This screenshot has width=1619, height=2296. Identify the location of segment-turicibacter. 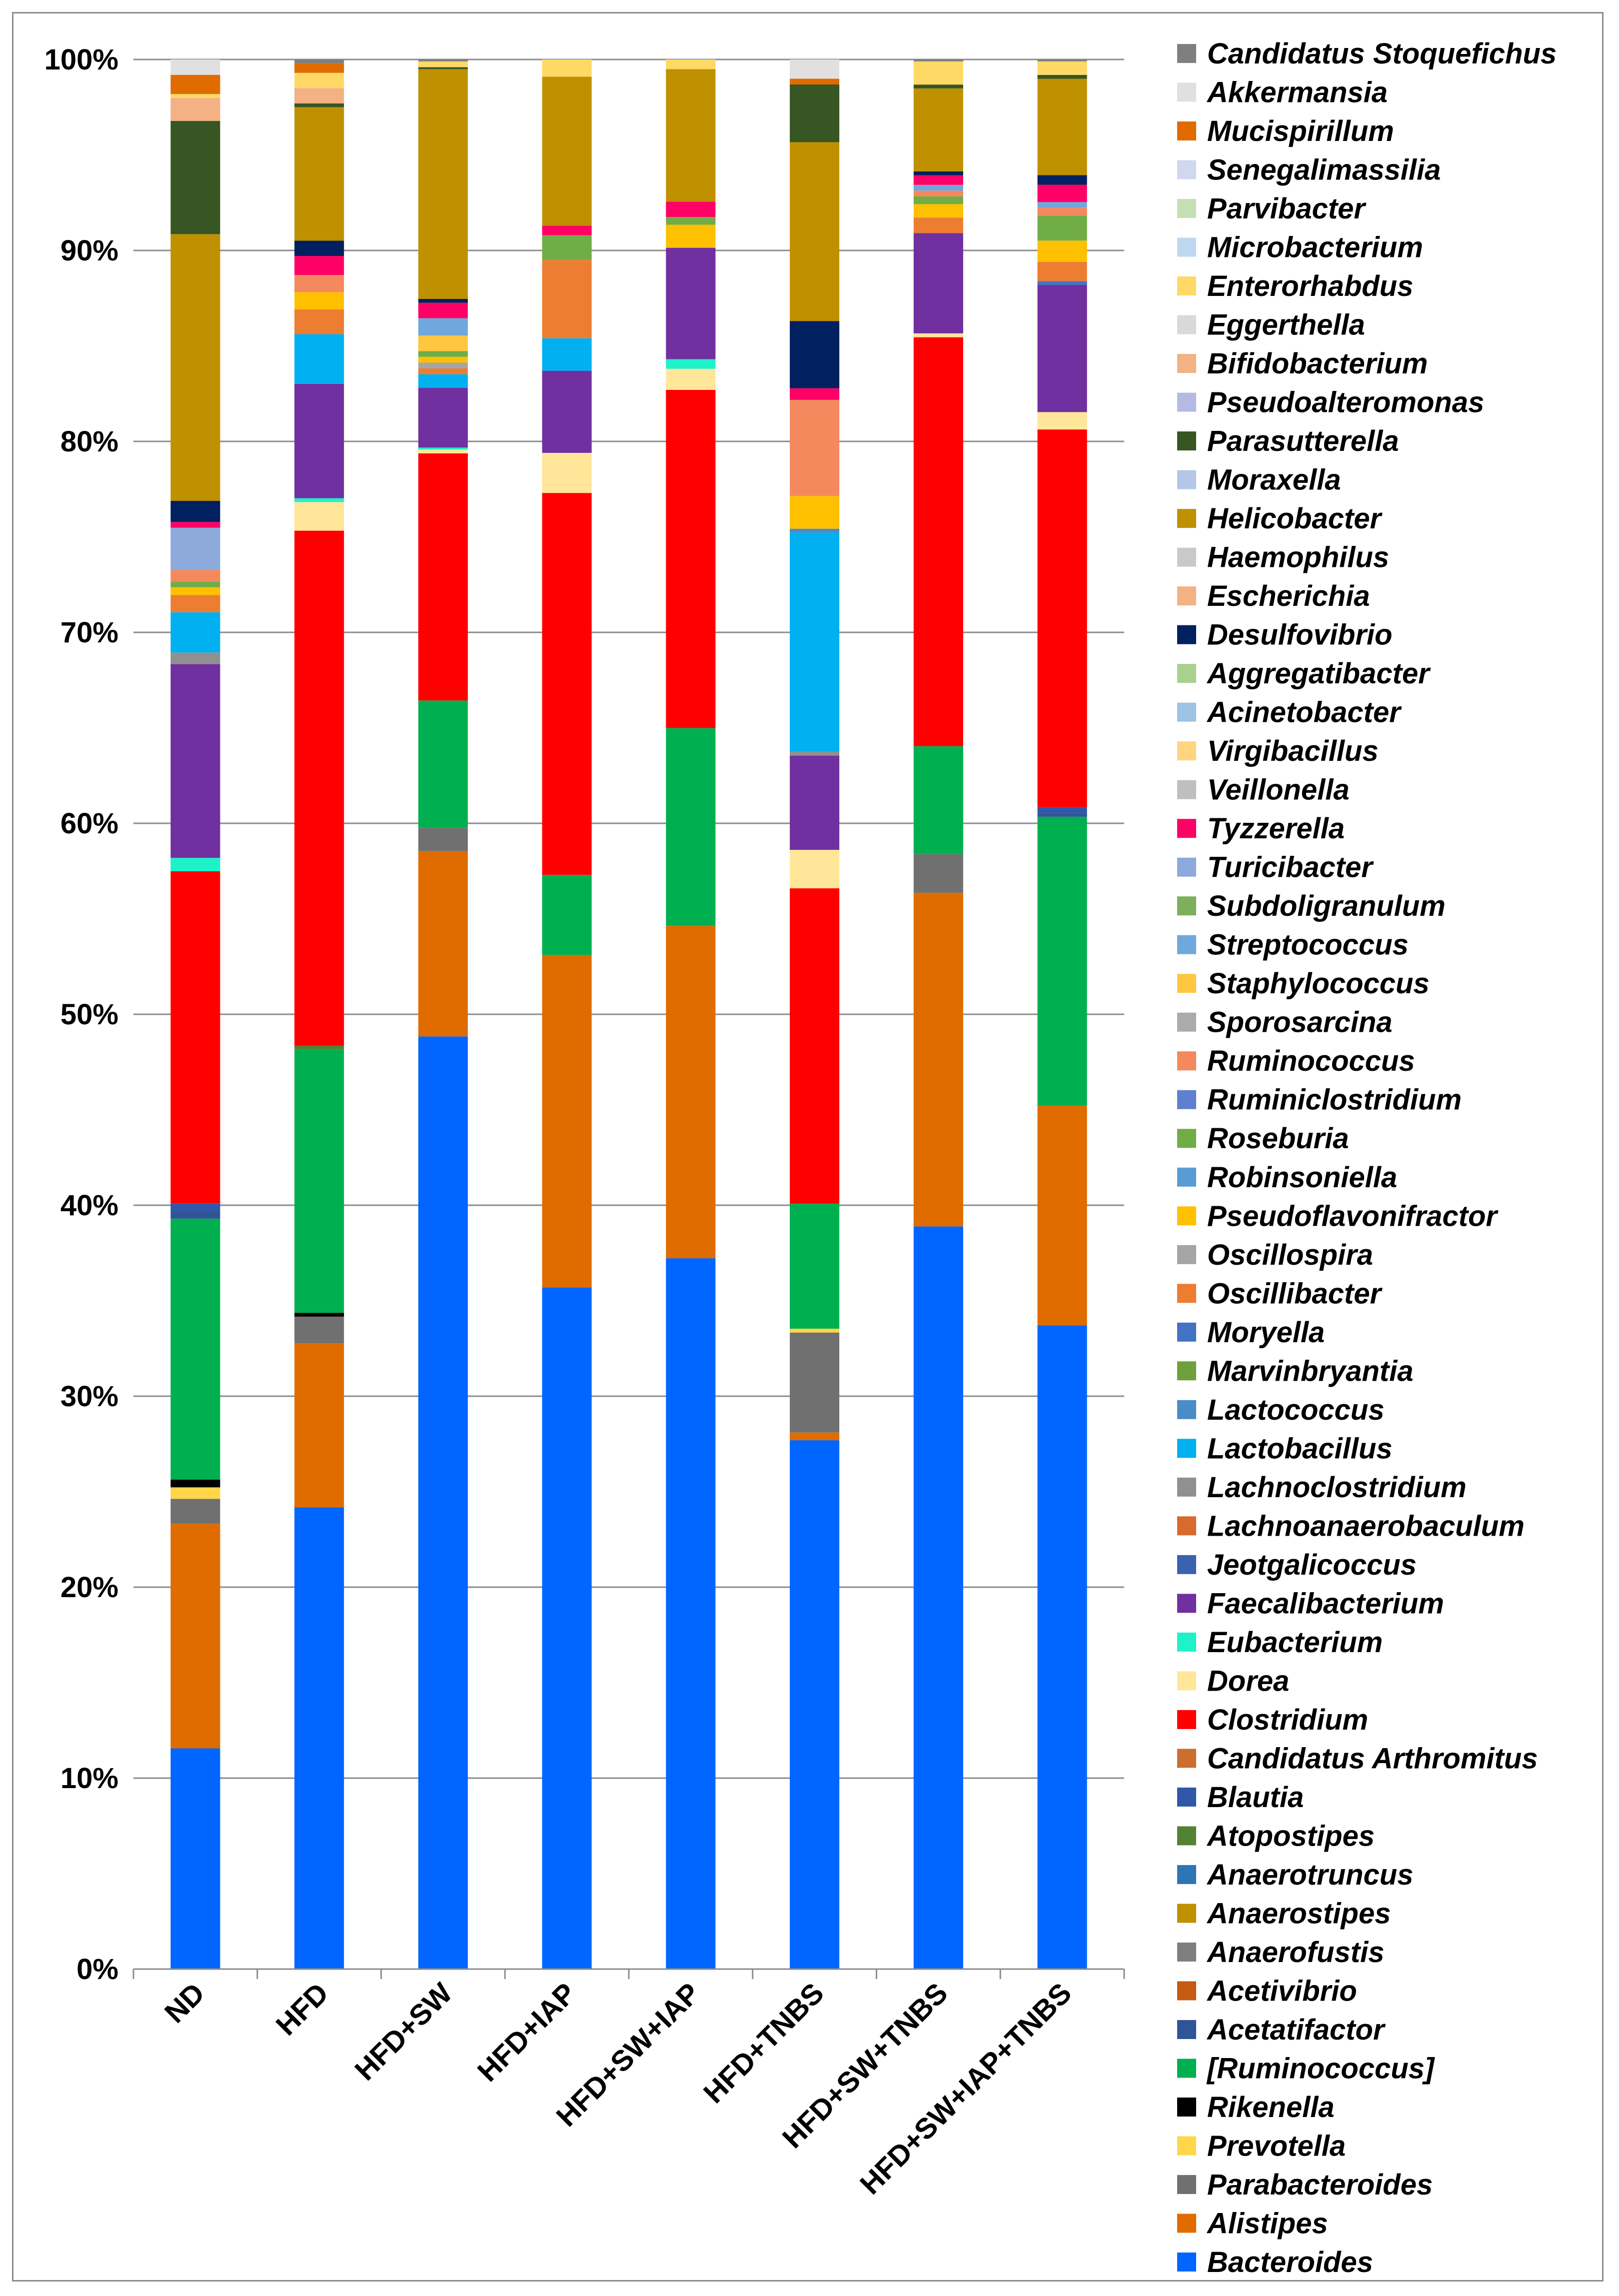
(195, 548).